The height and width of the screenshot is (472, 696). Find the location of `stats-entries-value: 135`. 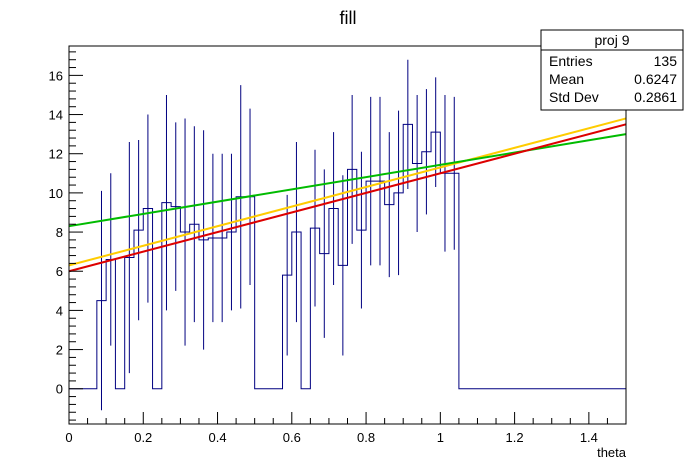

stats-entries-value: 135 is located at coordinates (666, 61).